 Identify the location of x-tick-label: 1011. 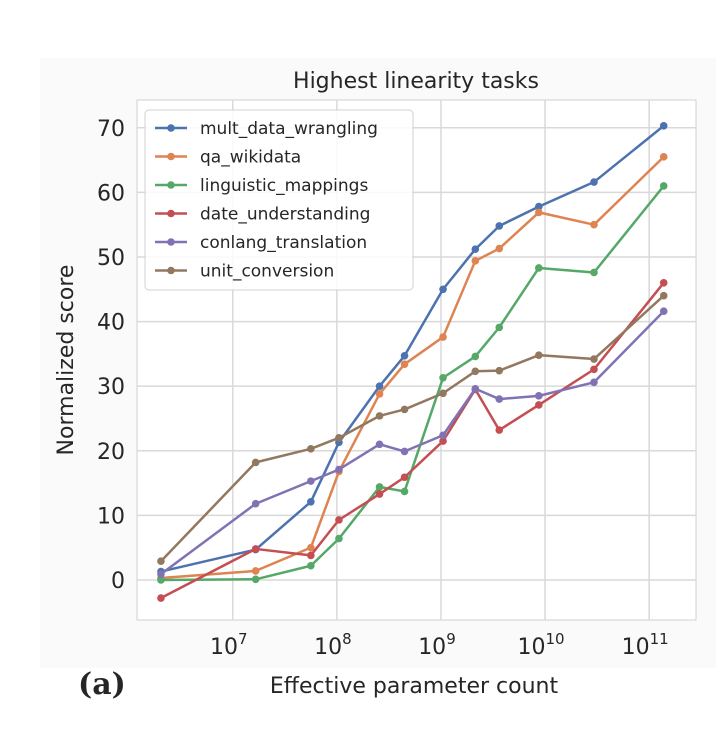
(645, 645).